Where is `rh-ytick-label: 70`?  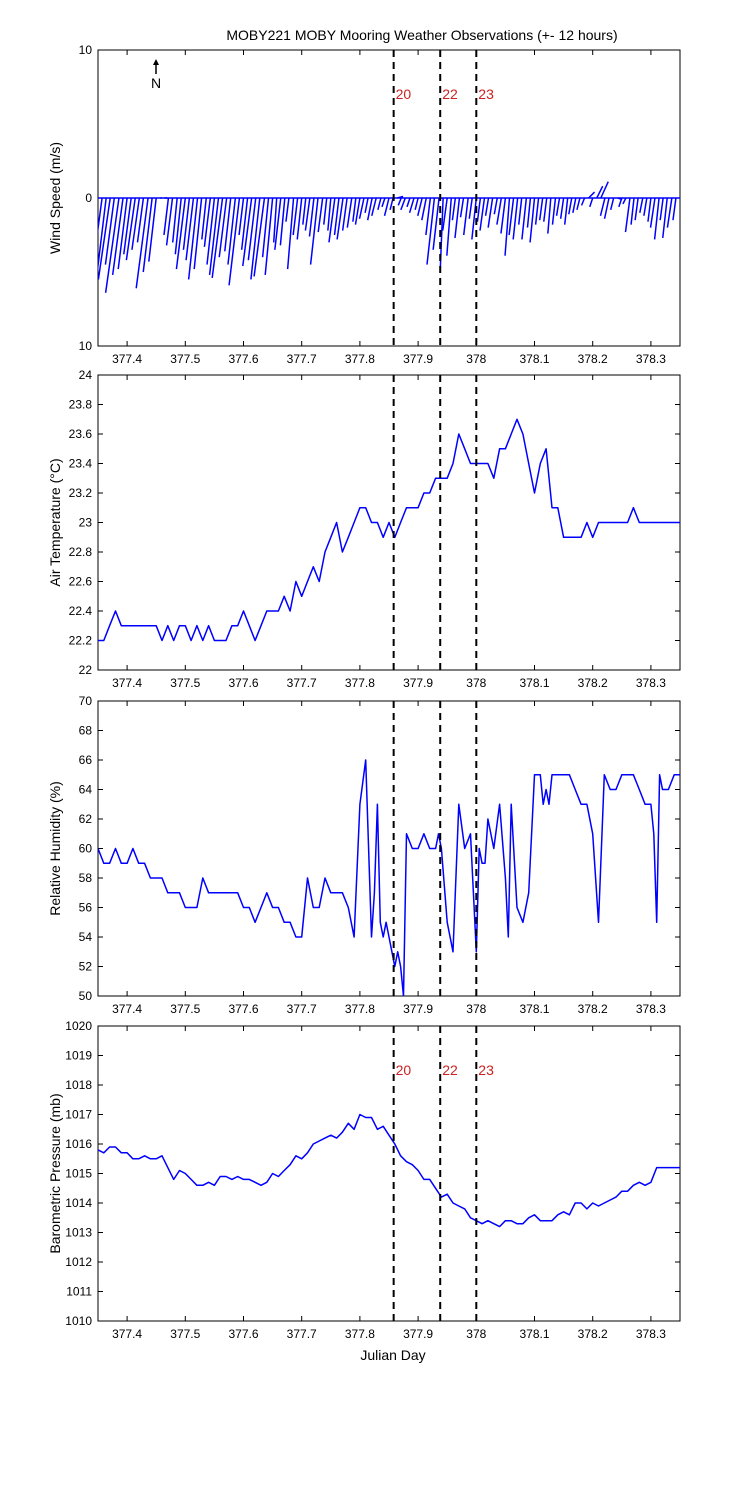
rh-ytick-label: 70 is located at coordinates (86, 701).